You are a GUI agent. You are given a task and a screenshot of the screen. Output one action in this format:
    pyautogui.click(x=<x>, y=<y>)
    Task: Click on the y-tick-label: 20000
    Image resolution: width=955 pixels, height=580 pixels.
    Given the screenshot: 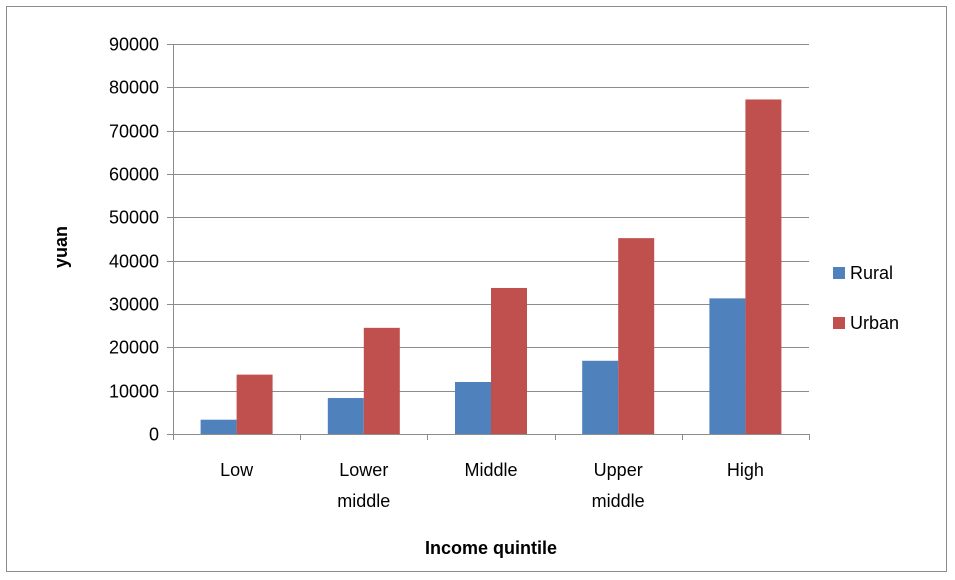 What is the action you would take?
    pyautogui.click(x=134, y=348)
    